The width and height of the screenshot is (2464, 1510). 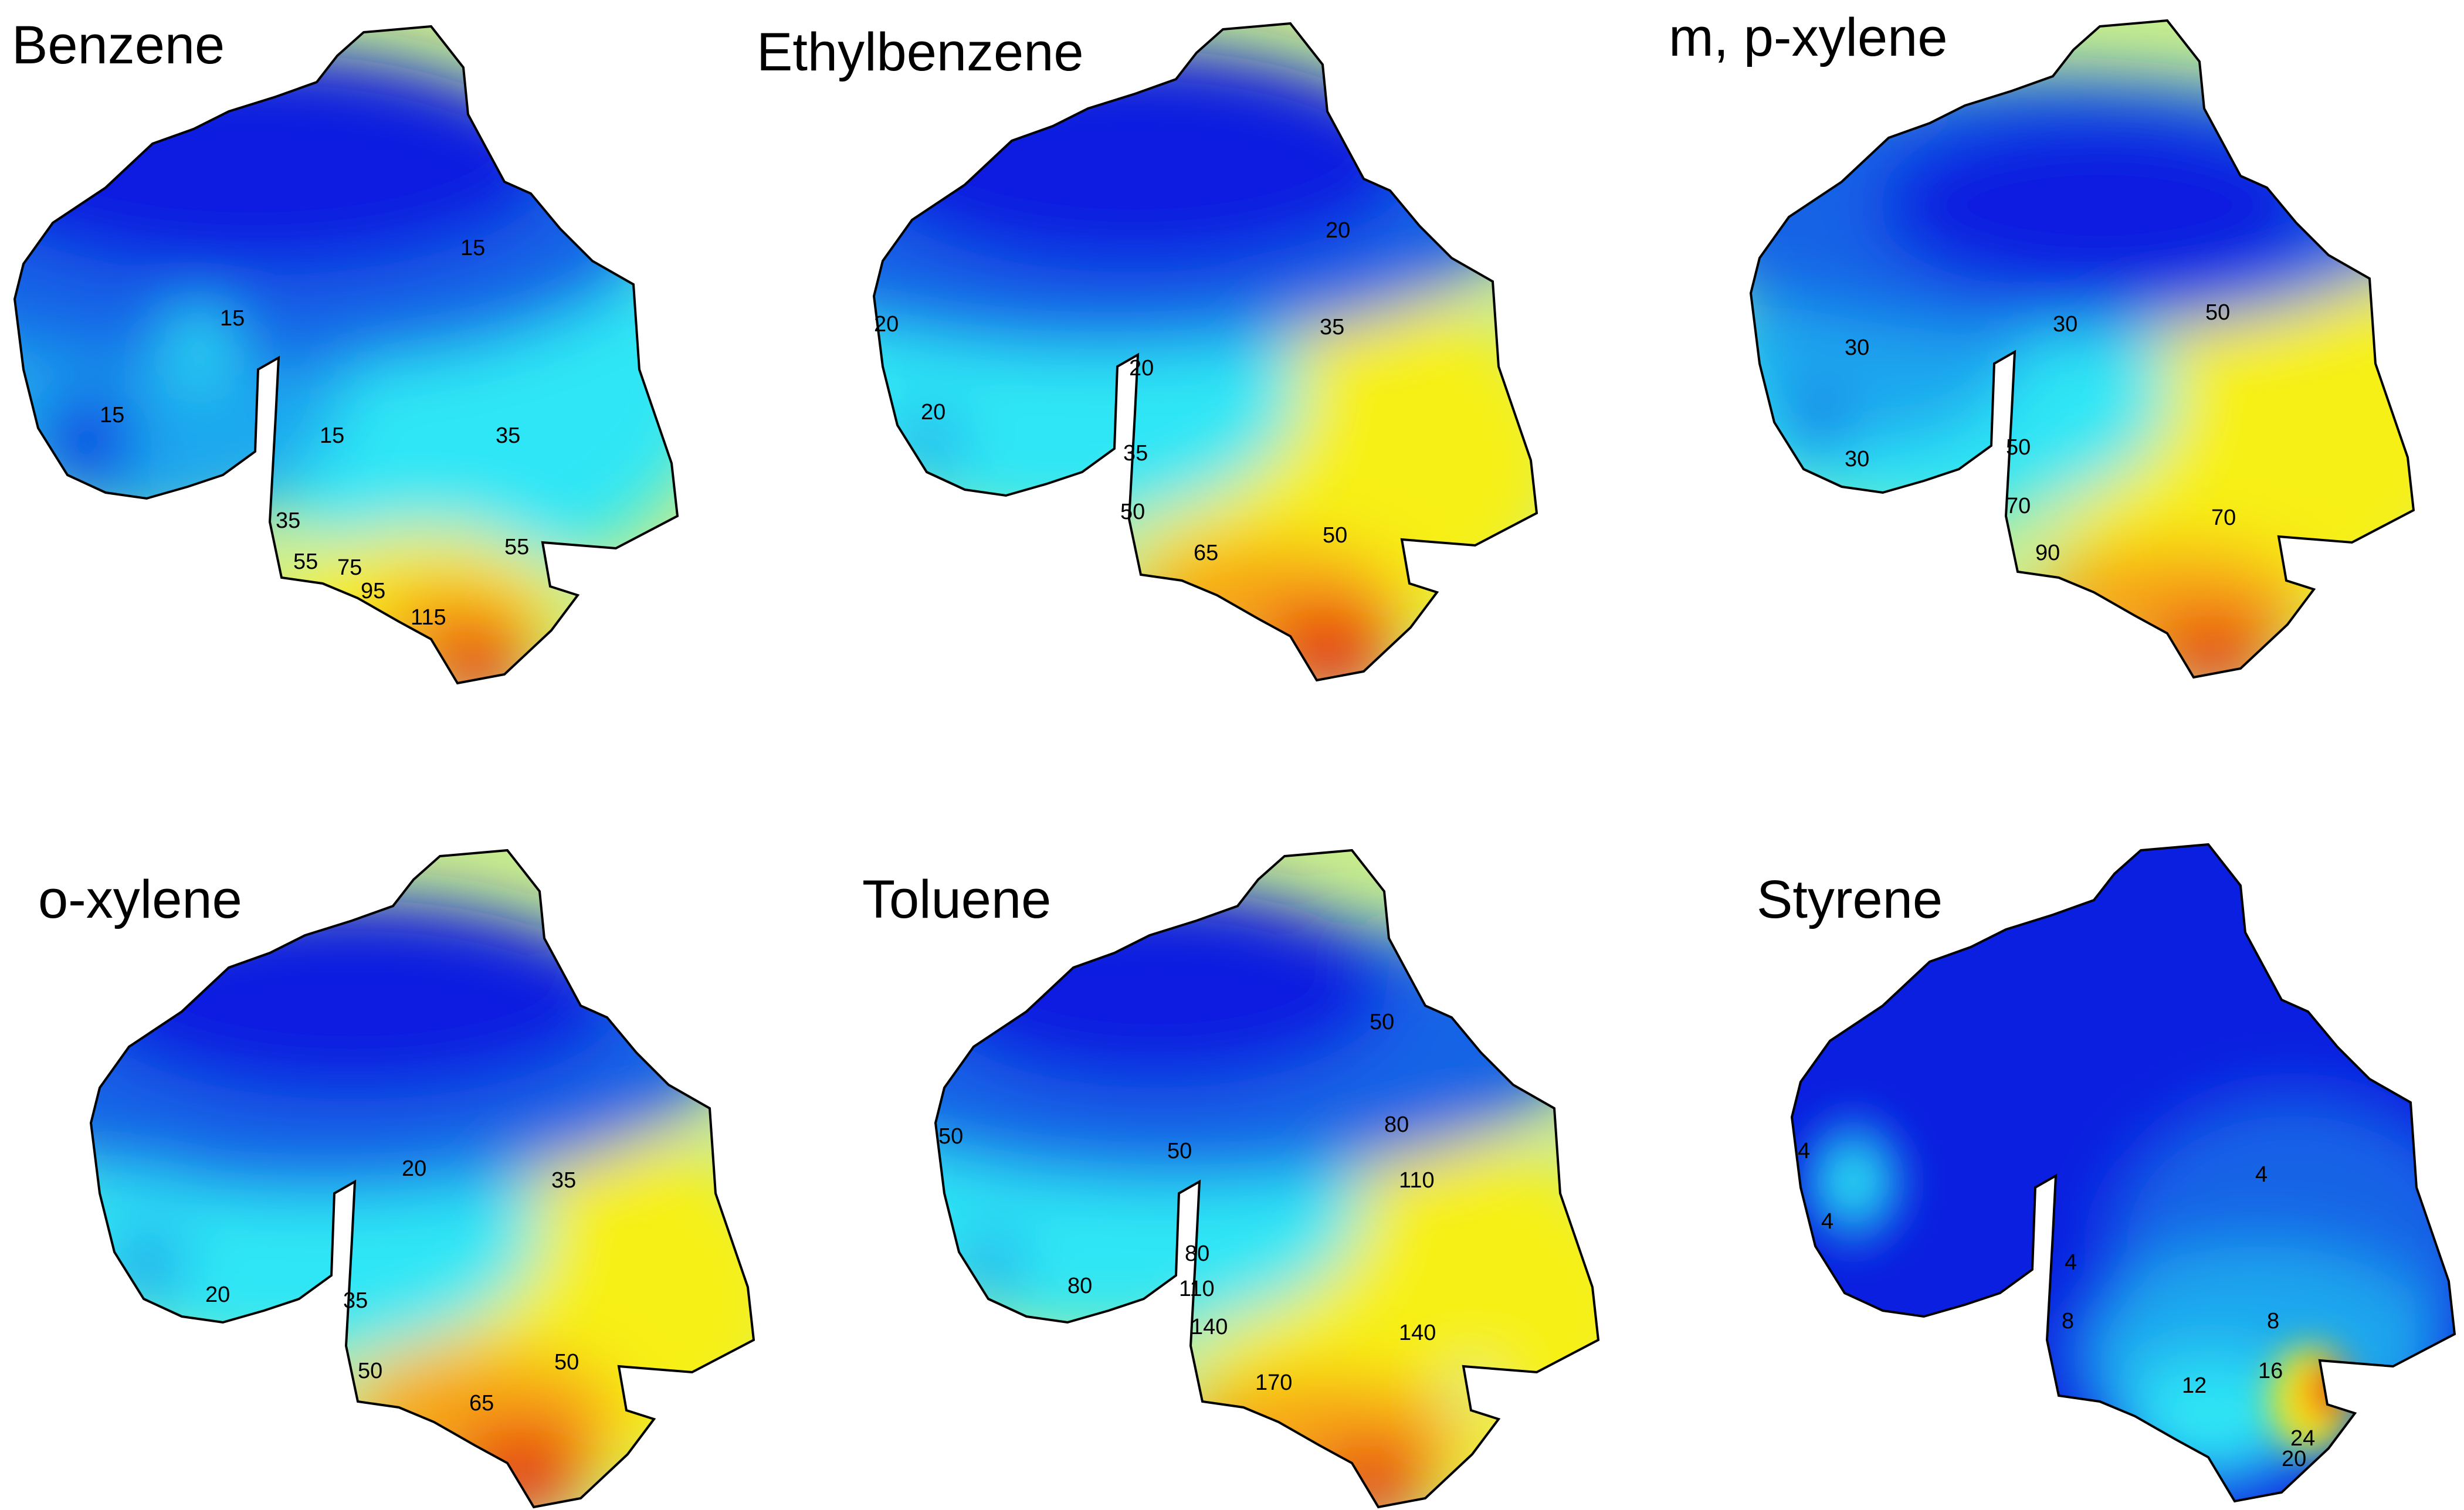 What do you see at coordinates (118, 45) in the screenshot?
I see `panel-title: Benzene` at bounding box center [118, 45].